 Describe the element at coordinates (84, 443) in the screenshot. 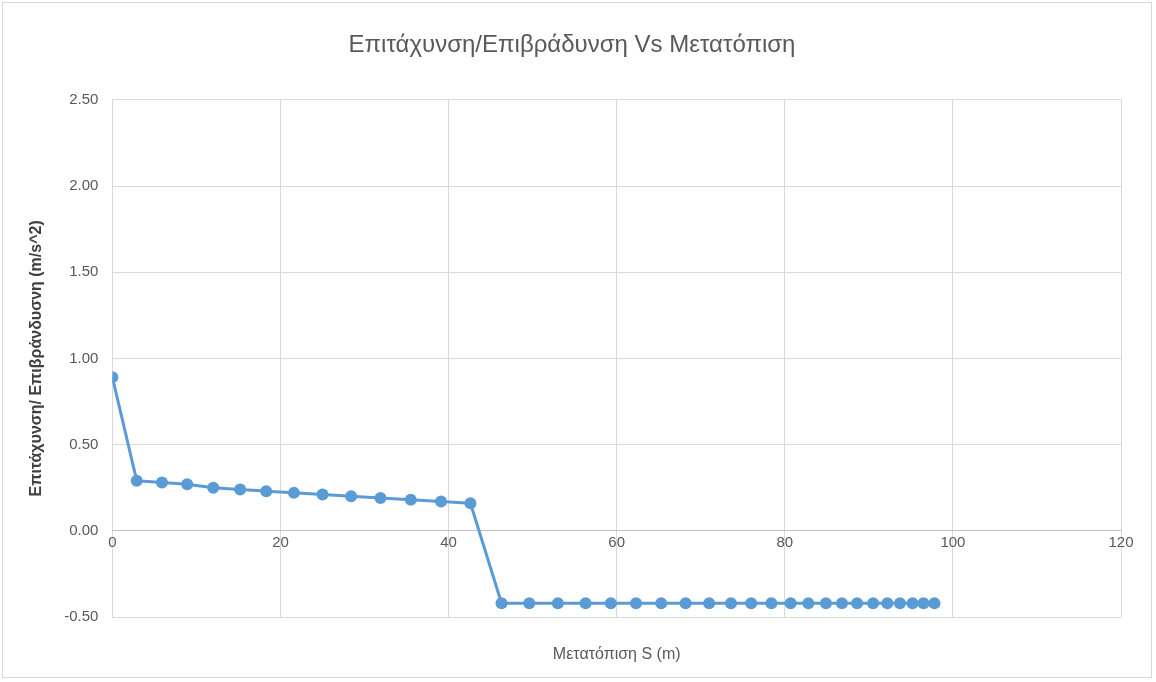

I see `y-tick-label: 0.50` at that location.